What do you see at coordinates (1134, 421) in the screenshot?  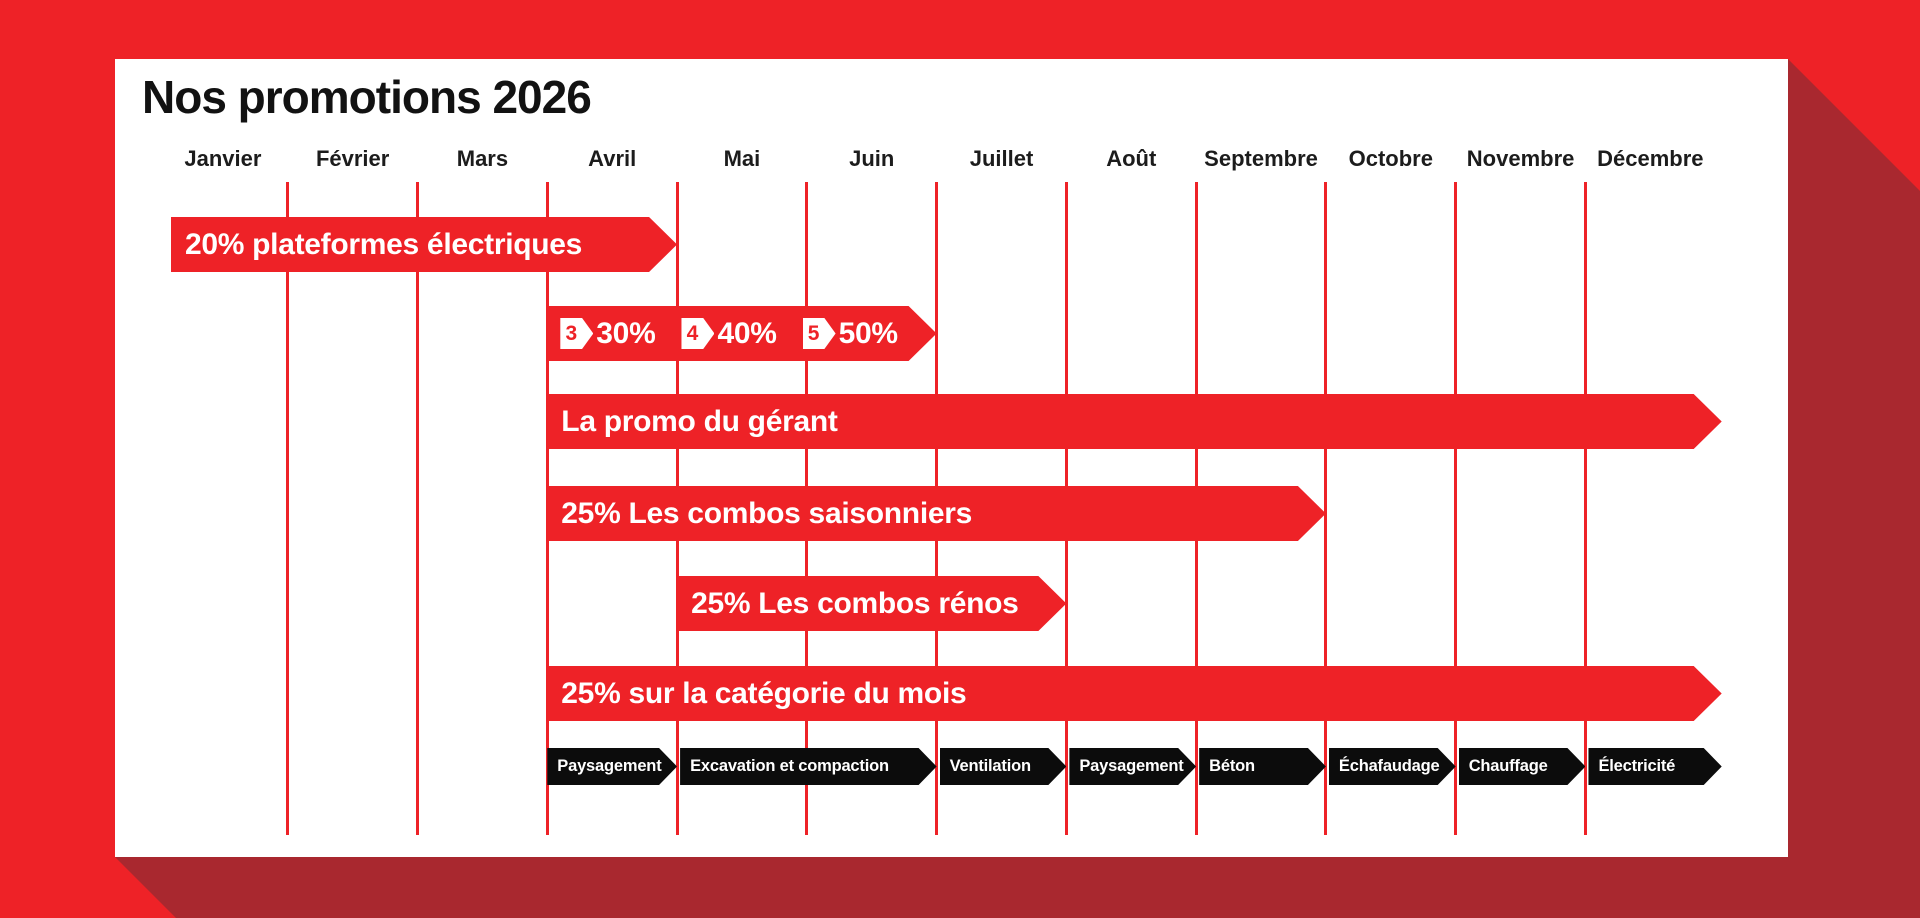 I see `promo-bar: La promo du gérant` at bounding box center [1134, 421].